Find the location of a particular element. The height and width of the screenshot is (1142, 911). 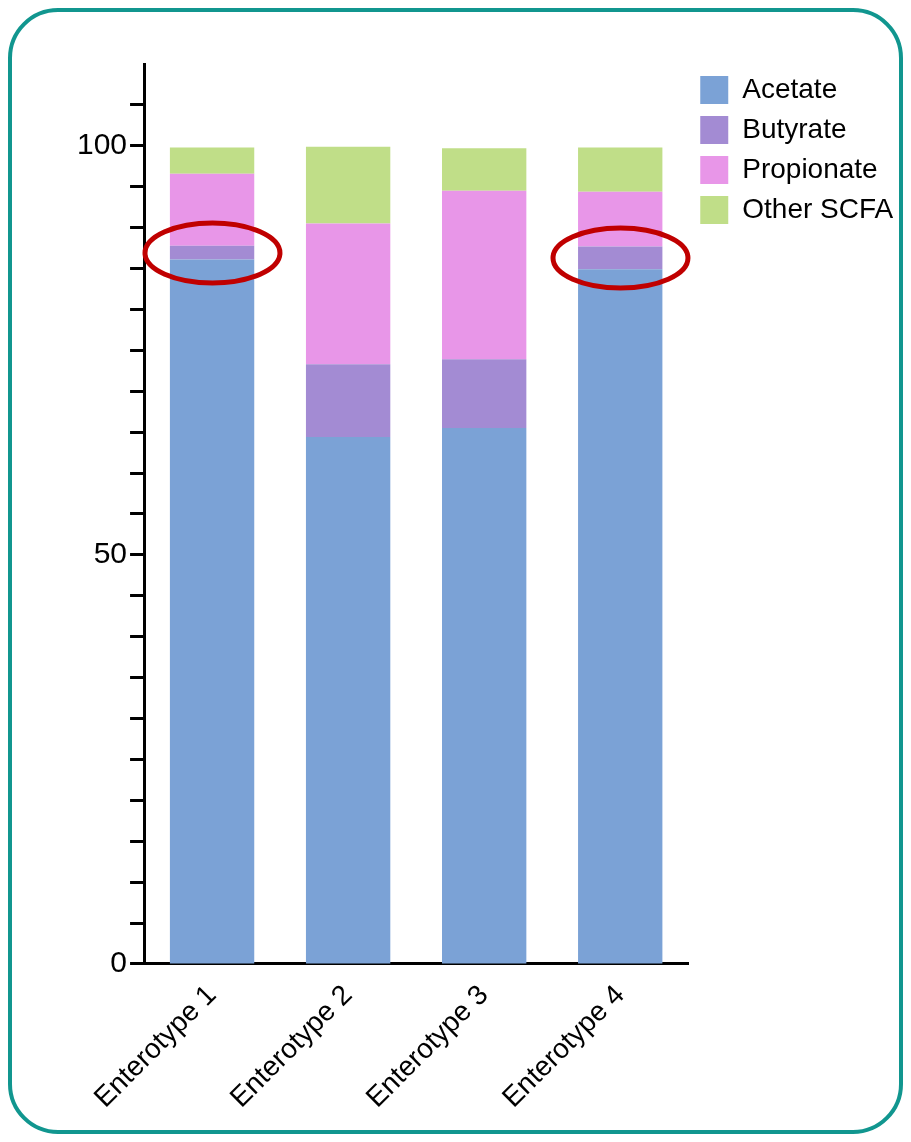

legend-label: Acetate is located at coordinates (790, 88).